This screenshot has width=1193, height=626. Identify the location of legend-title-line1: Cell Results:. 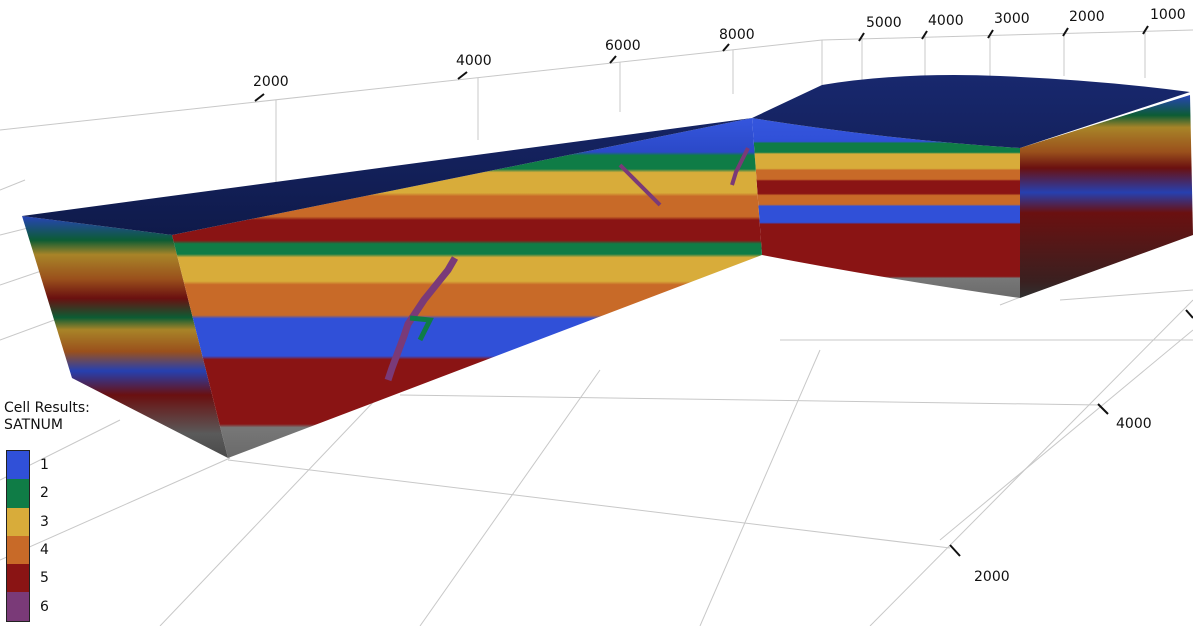
(47, 408).